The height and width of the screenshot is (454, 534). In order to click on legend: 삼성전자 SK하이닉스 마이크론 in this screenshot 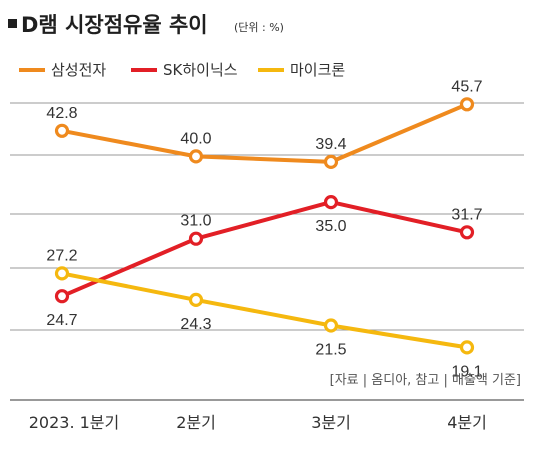, I will do `click(182, 70)`.